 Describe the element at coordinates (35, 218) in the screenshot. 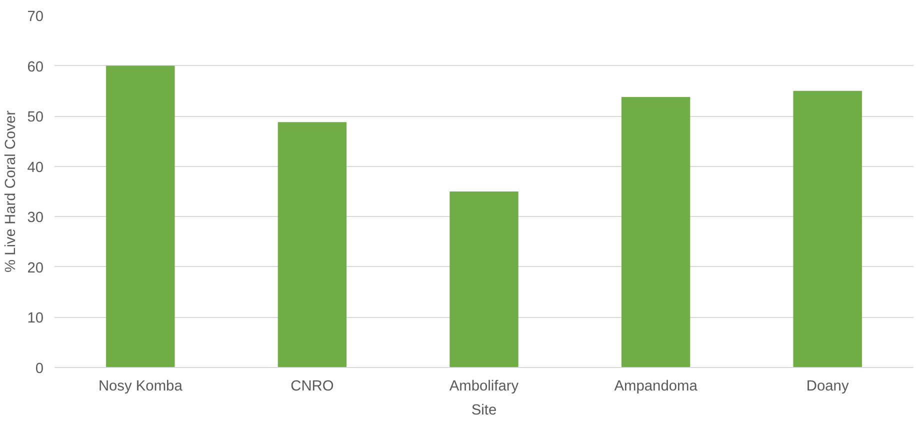

I see `y-tick-label: 30` at that location.